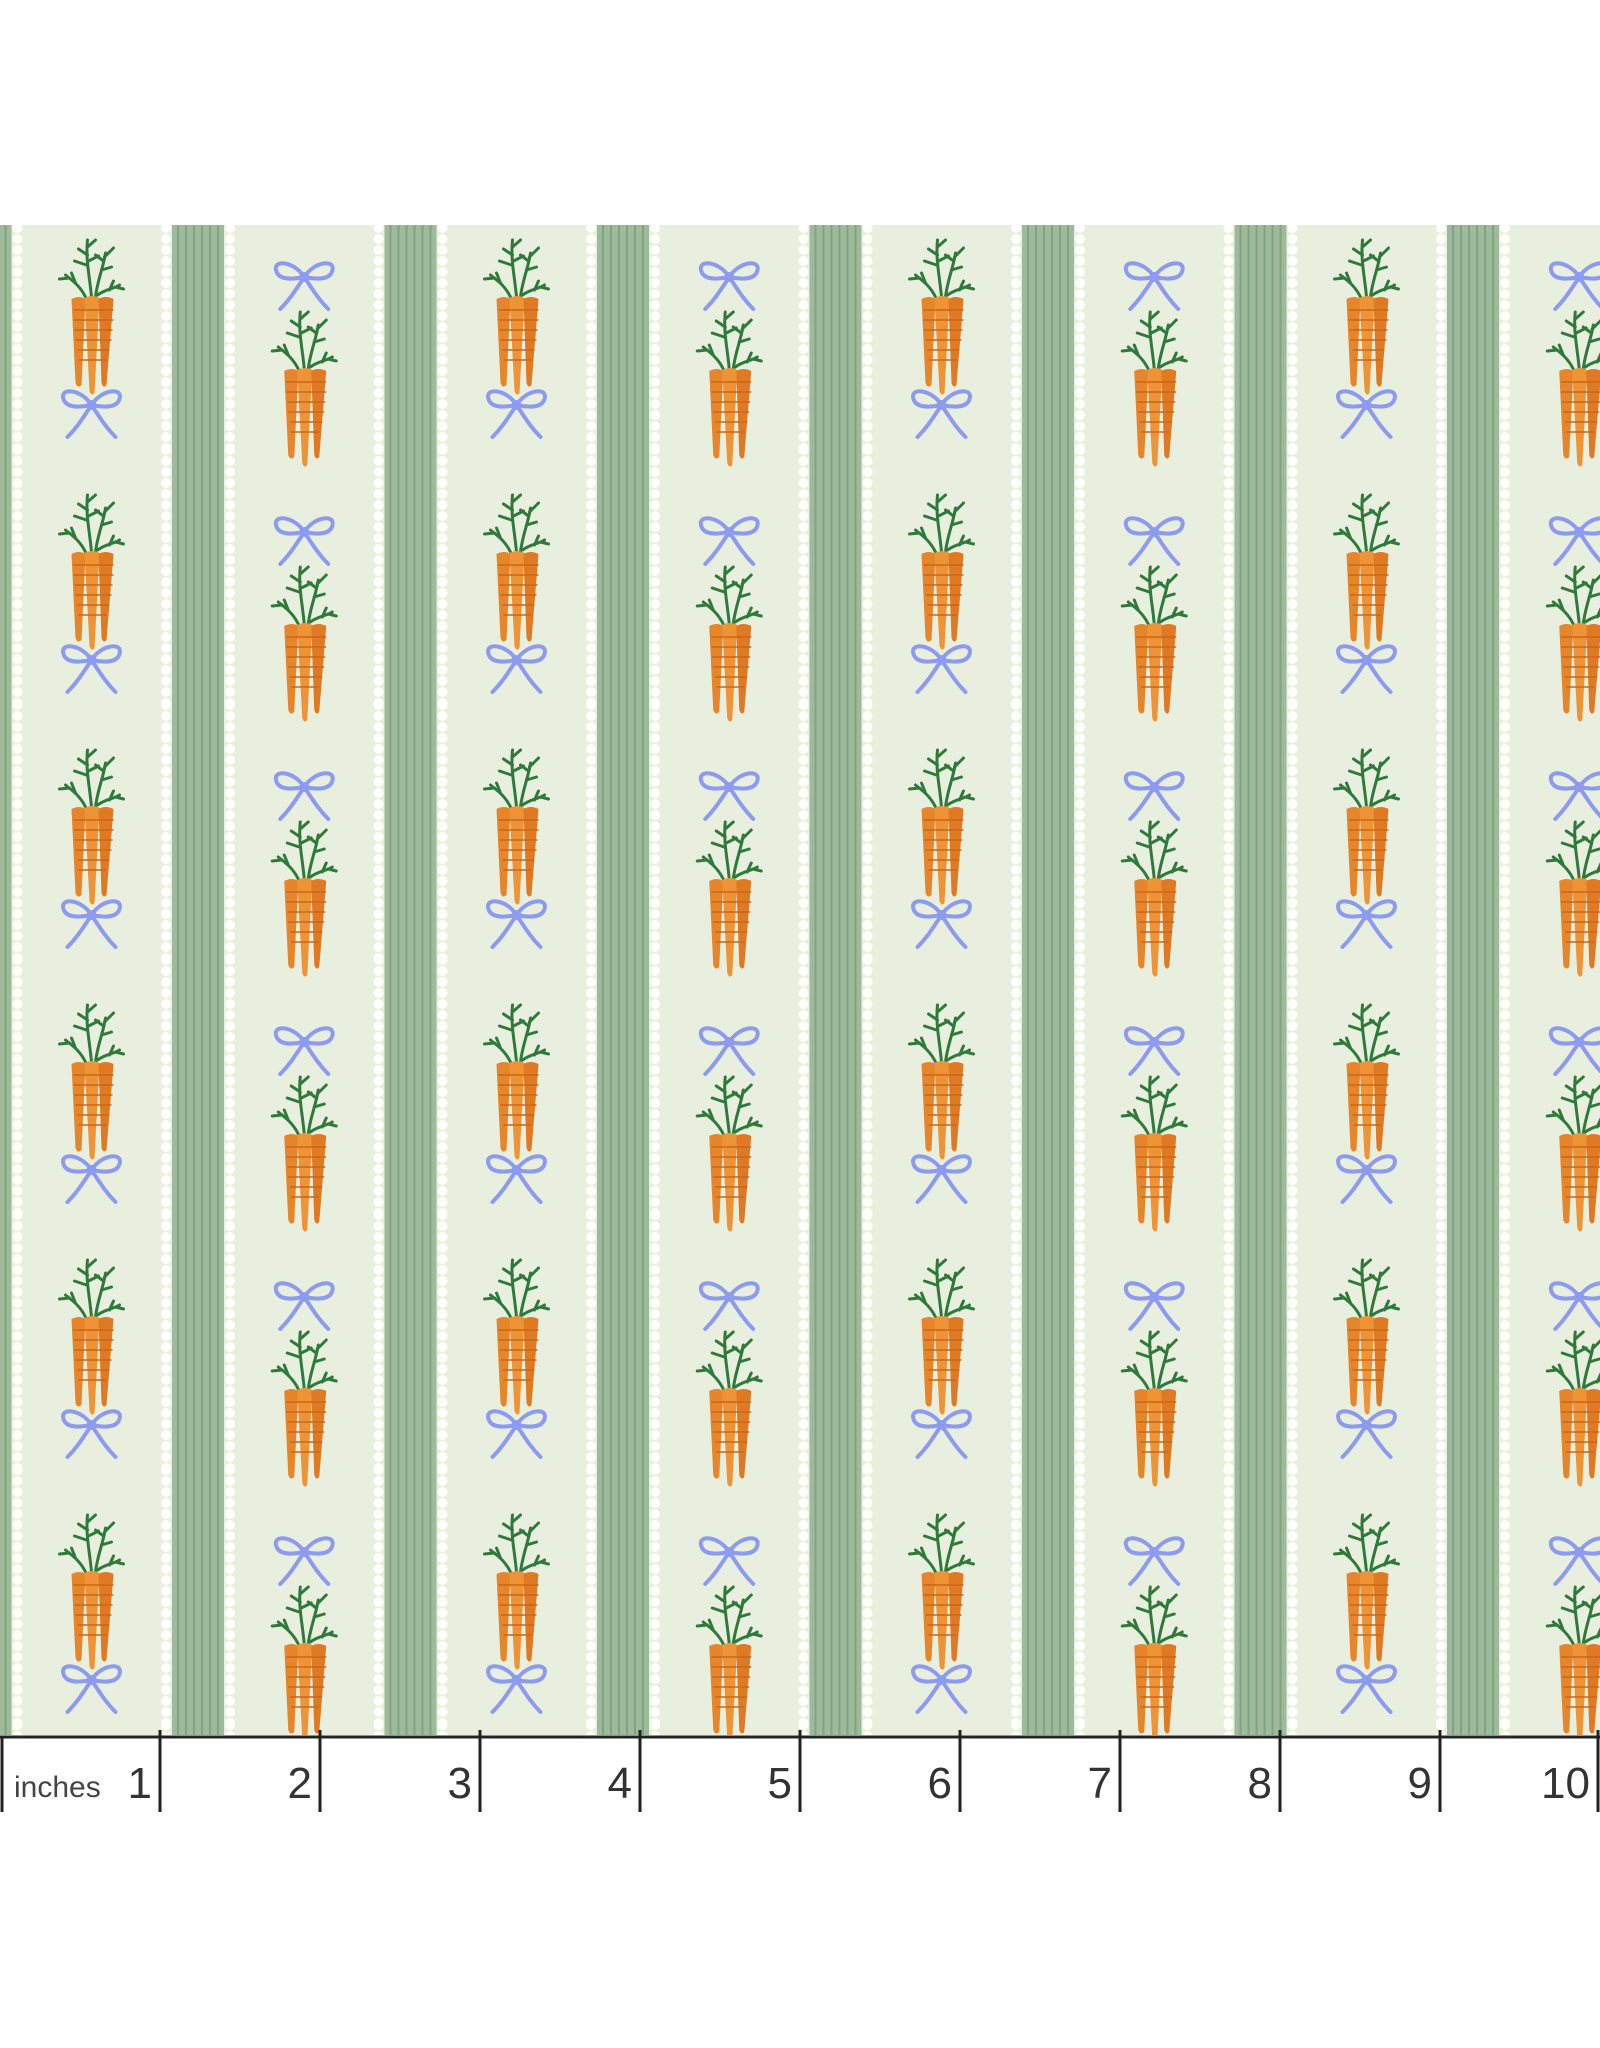 The height and width of the screenshot is (2048, 1600). What do you see at coordinates (460, 1783) in the screenshot?
I see `ruler-label: 3` at bounding box center [460, 1783].